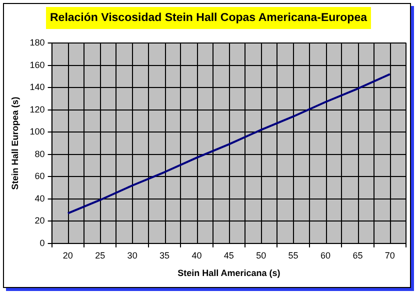 Image resolution: width=420 pixels, height=297 pixels. I want to click on x-tick-label: 20, so click(67, 255).